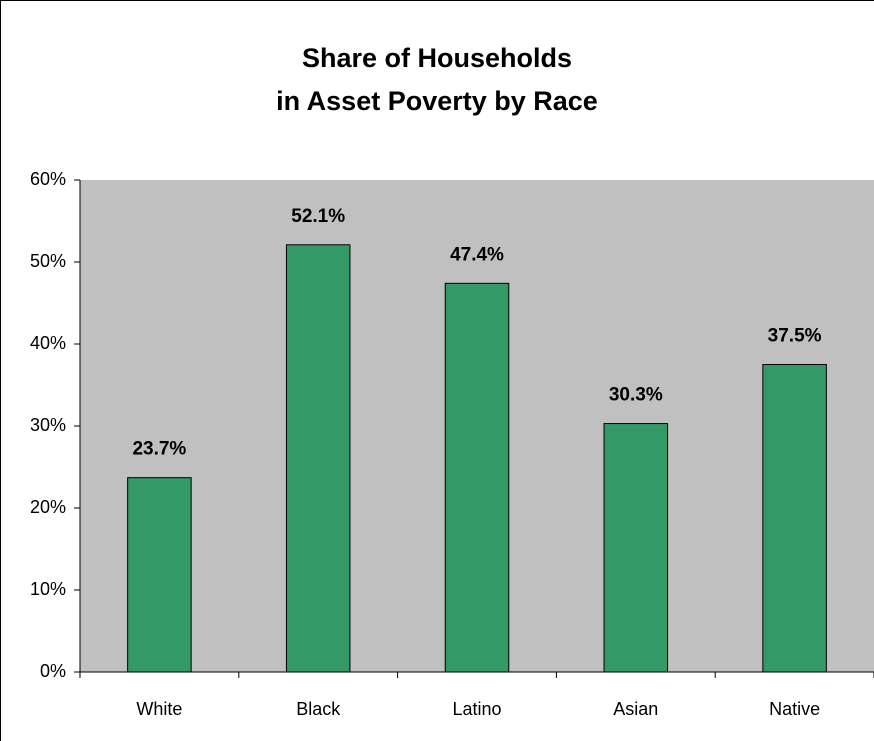 The image size is (874, 741). I want to click on x-tick-label: Asian, so click(635, 709).